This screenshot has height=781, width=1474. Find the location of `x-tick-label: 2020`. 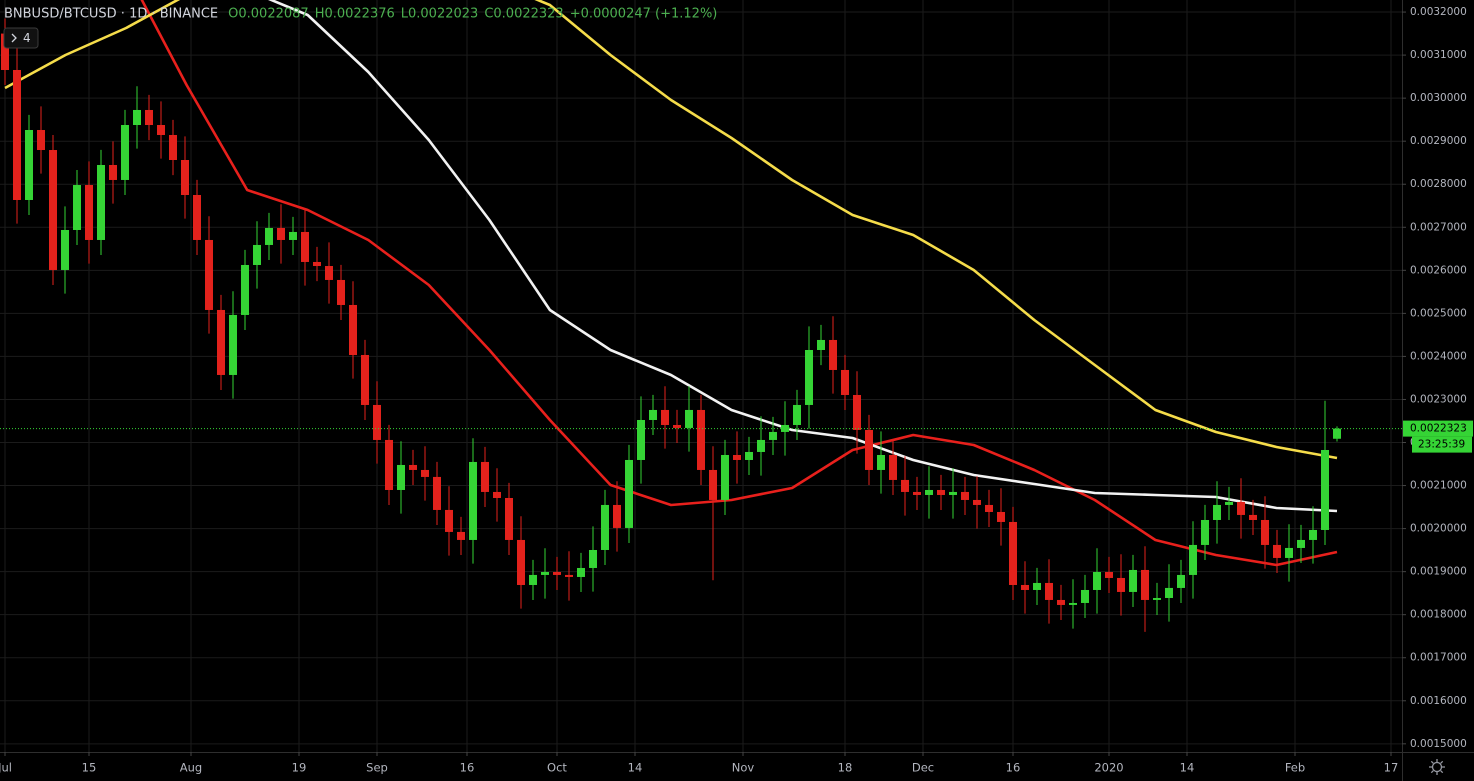

x-tick-label: 2020 is located at coordinates (1108, 768).